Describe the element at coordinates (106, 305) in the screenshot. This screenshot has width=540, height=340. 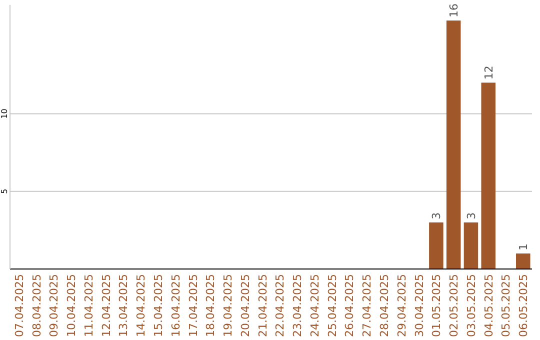
I see `x-tick-label: 12.04.2025` at that location.